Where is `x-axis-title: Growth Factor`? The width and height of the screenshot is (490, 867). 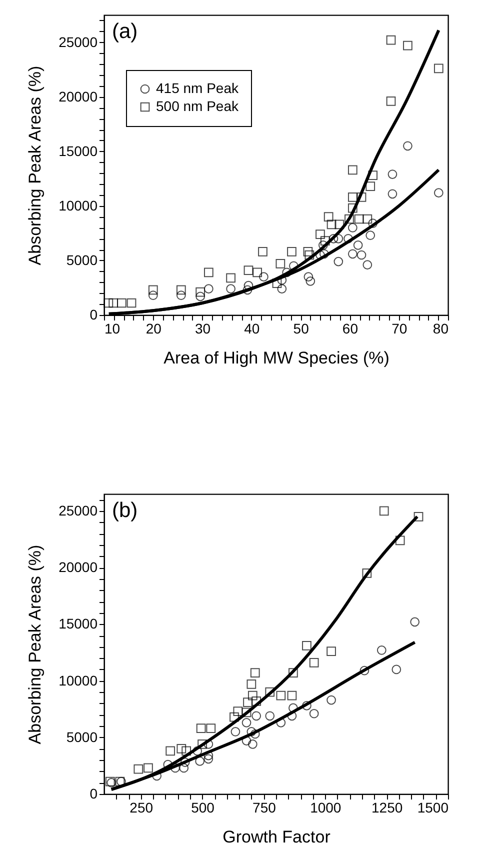
x-axis-title: Growth Factor is located at coordinates (276, 837).